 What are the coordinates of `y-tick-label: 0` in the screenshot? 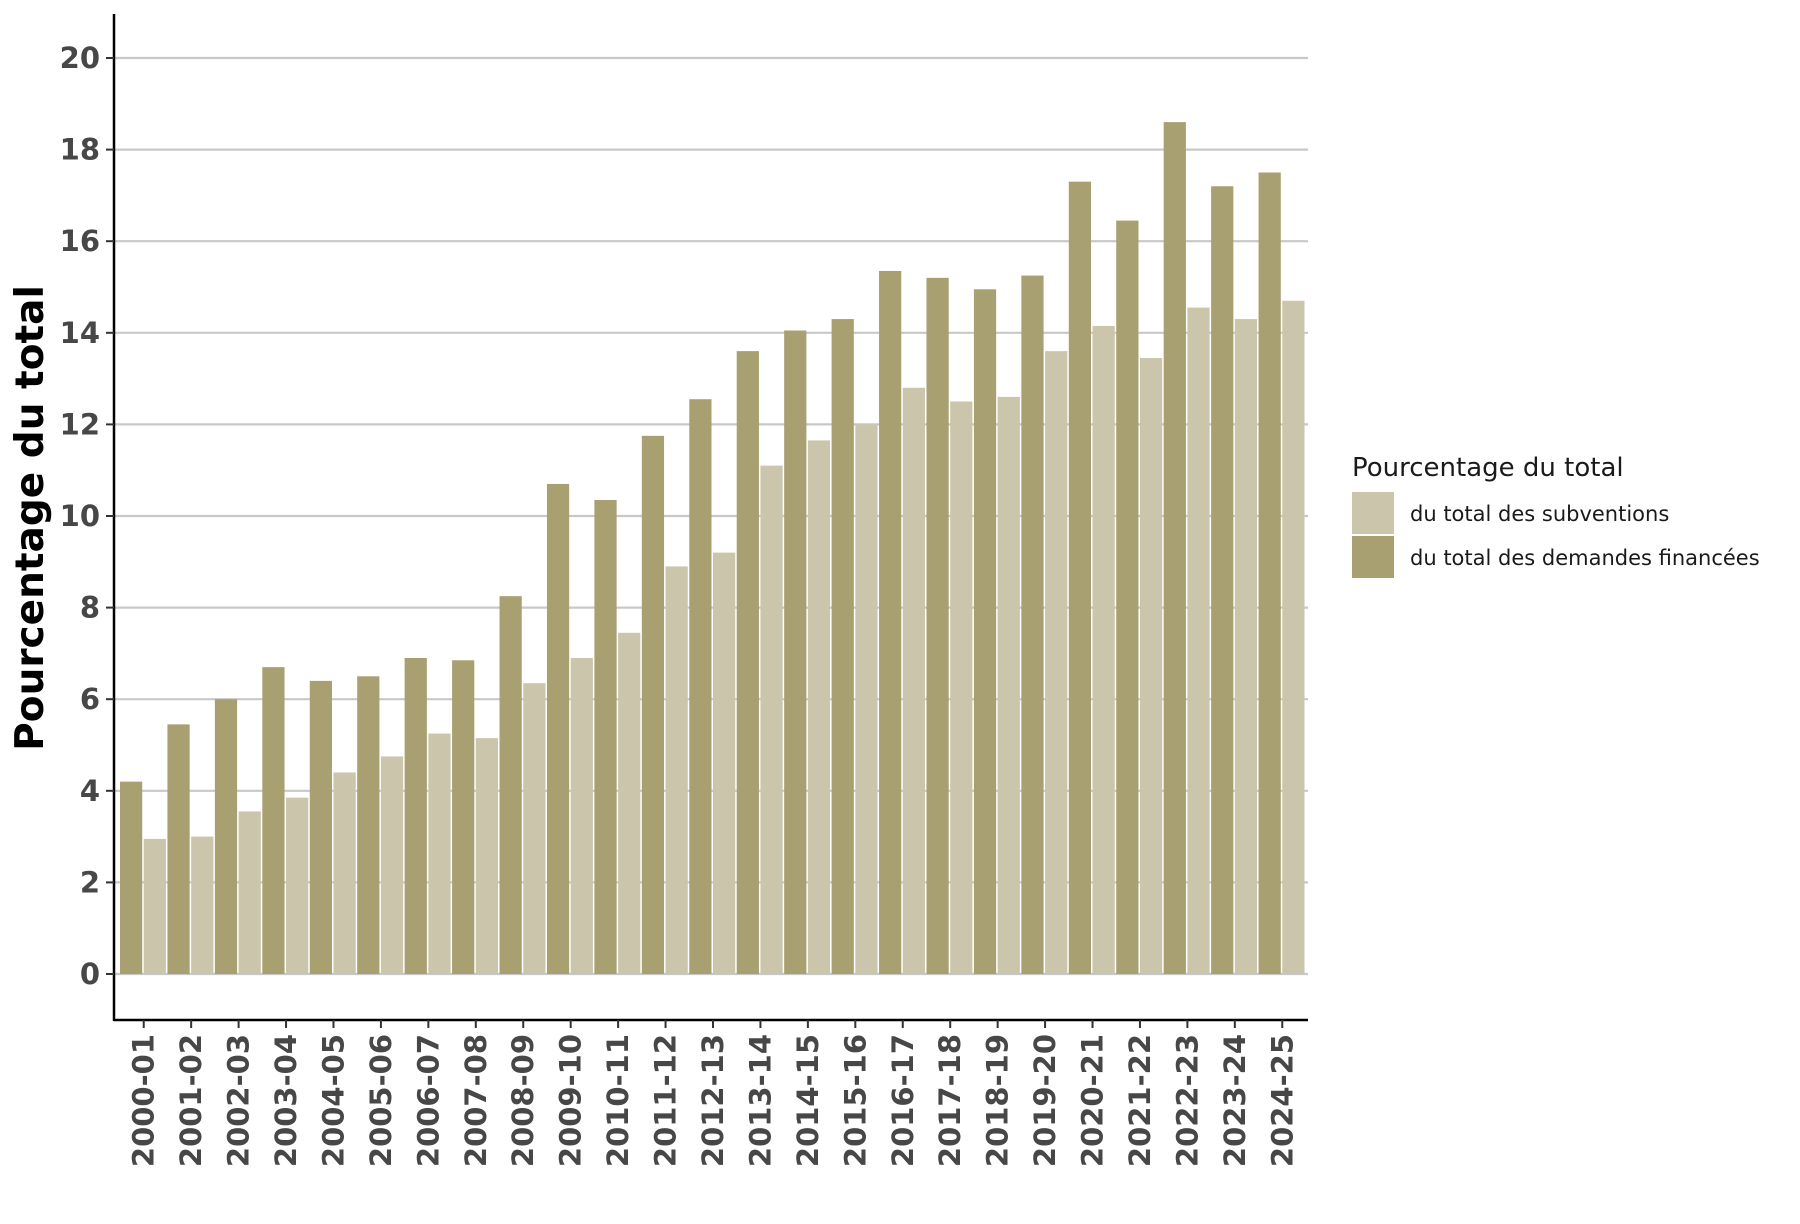 It's located at (90, 974).